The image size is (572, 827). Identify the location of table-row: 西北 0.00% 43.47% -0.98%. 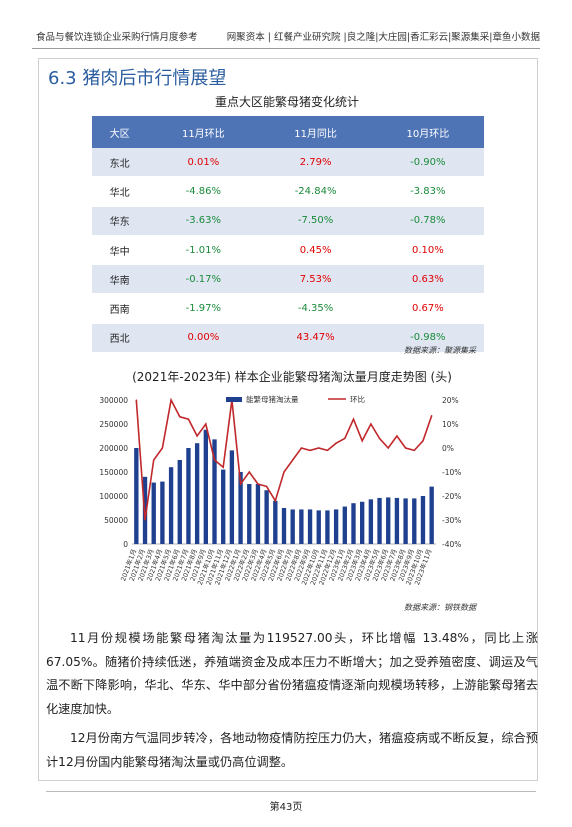
(288, 338).